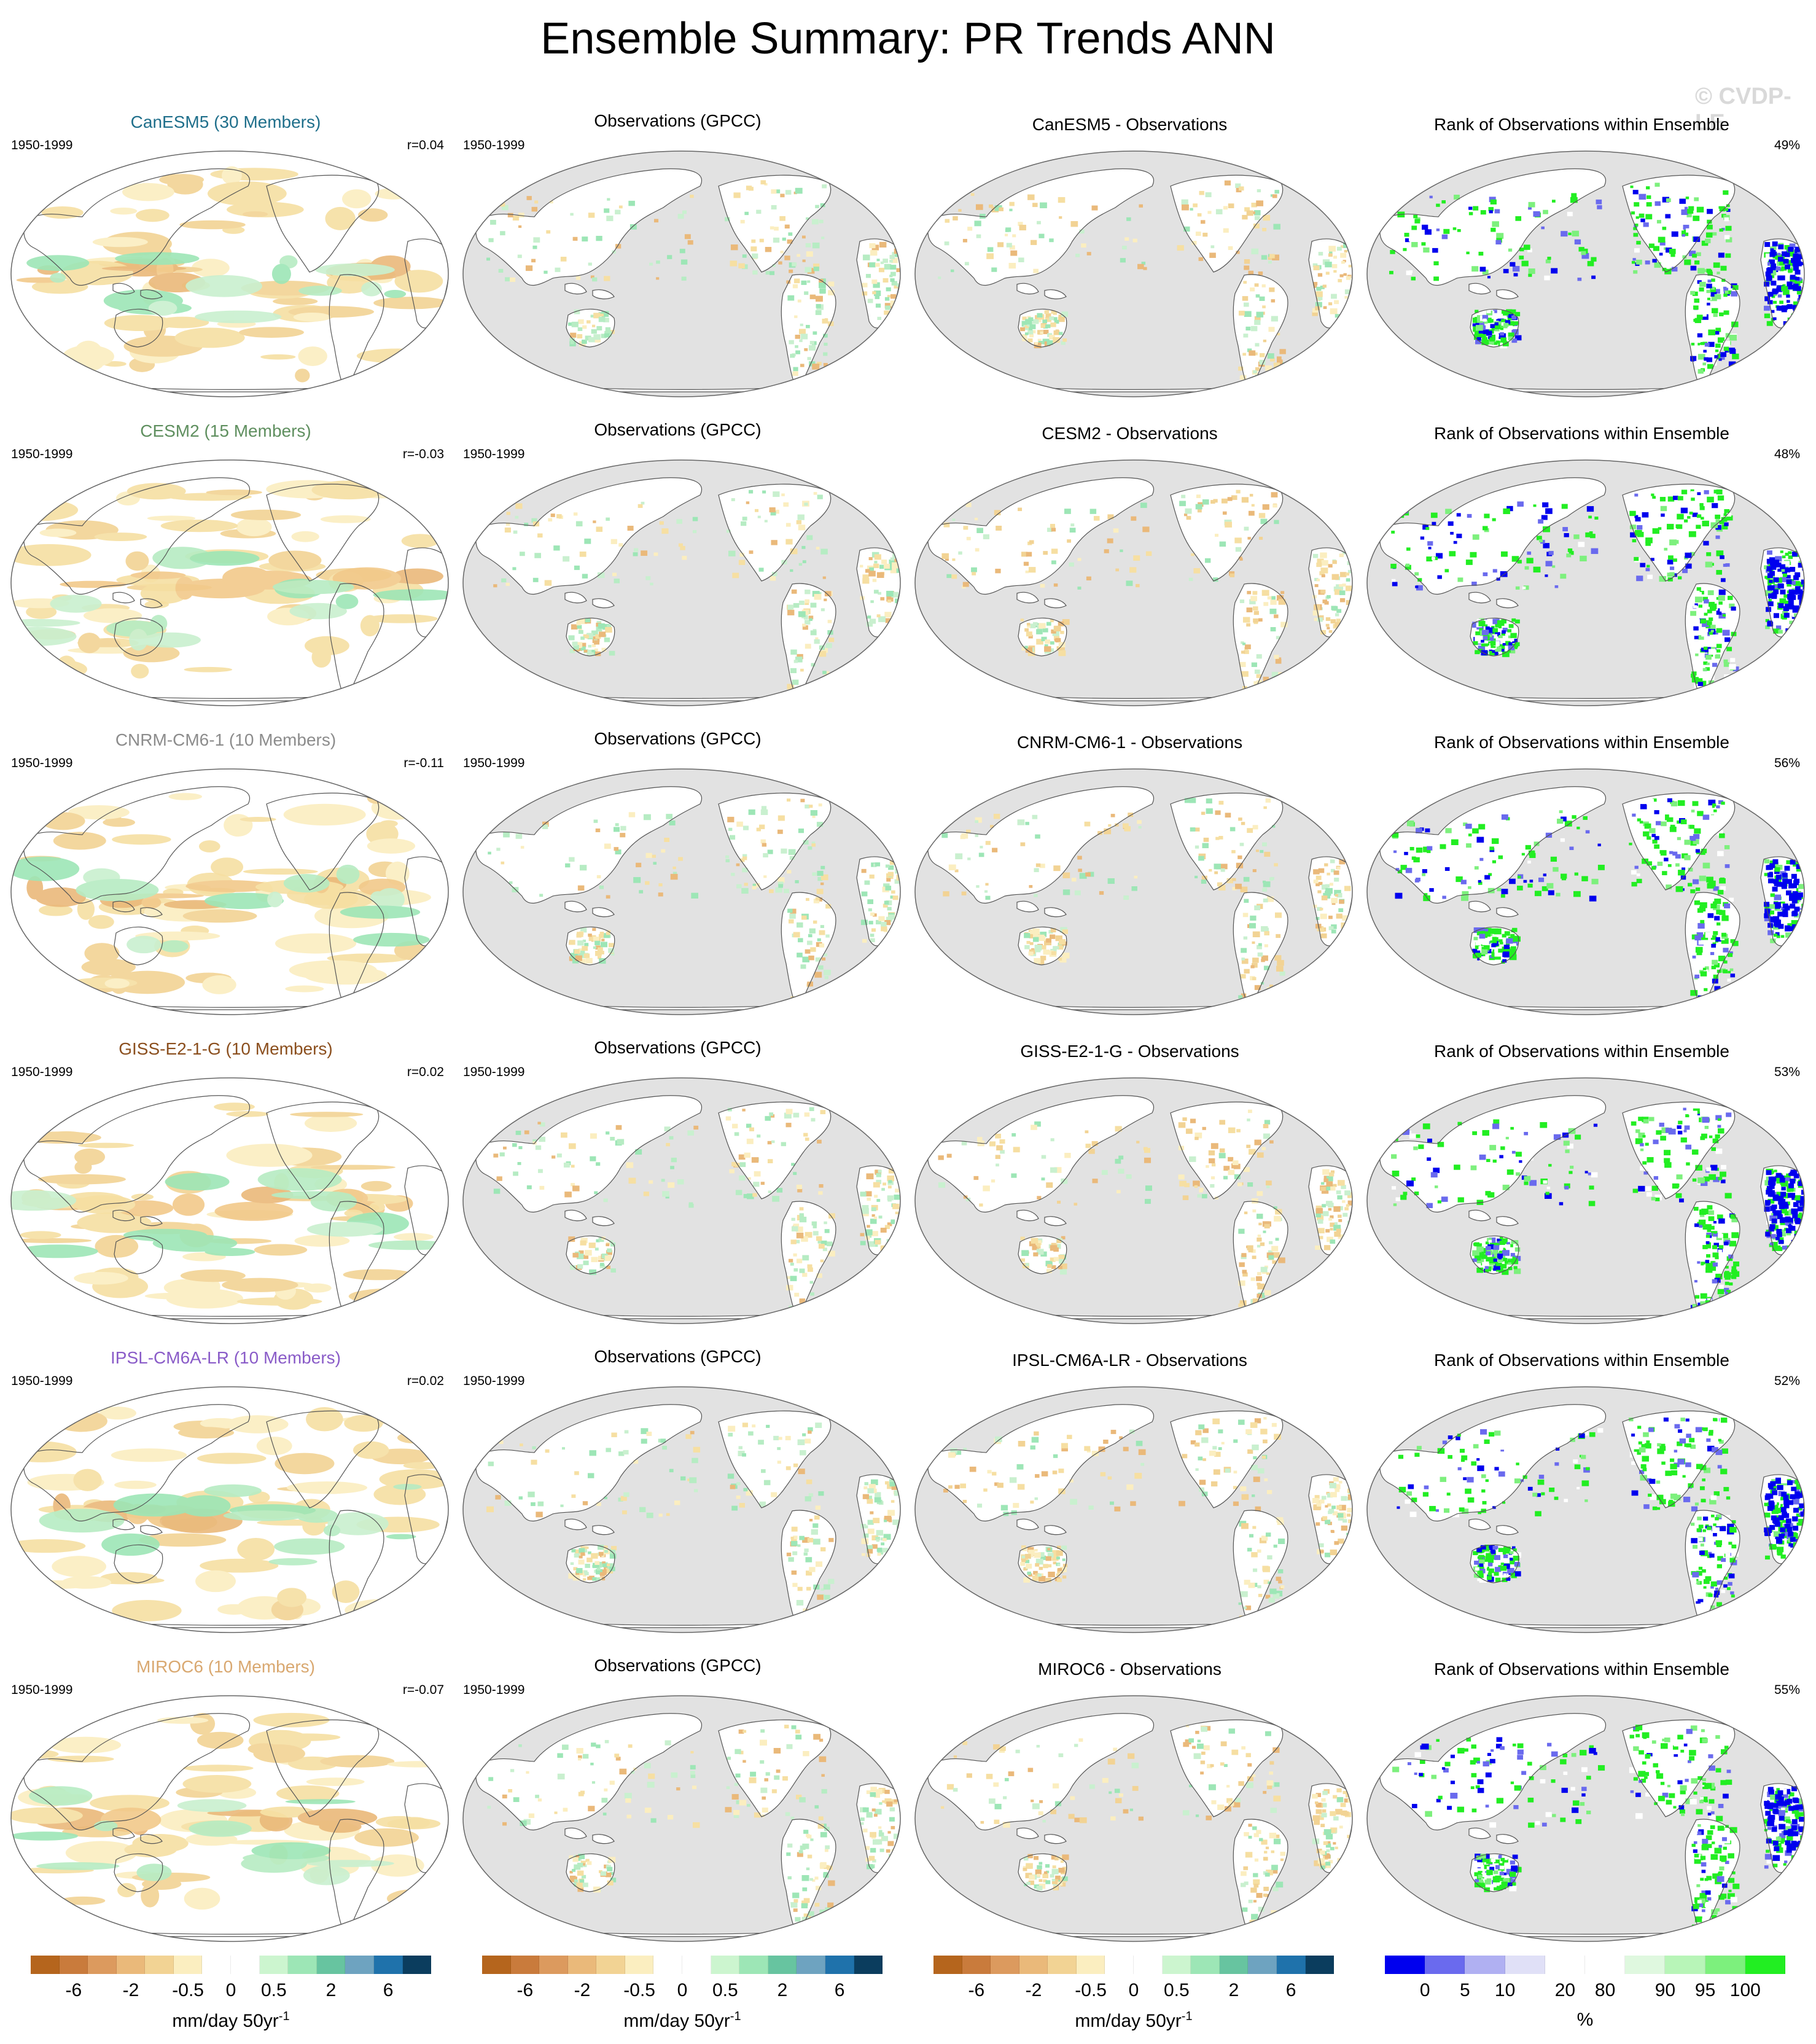  Describe the element at coordinates (1134, 1993) in the screenshot. I see `trend-colorbar: -6 -2 -0.5 0 0.5 2 6 mm/day 50yr-1` at that location.